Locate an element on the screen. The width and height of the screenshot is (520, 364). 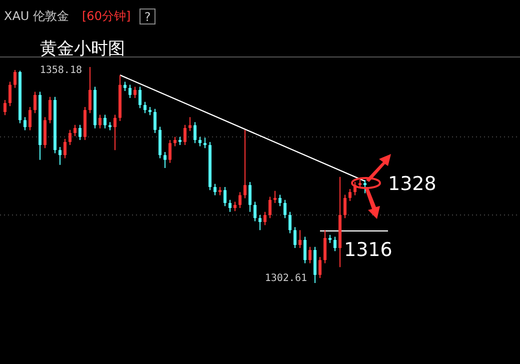
text: 1328 is located at coordinates (412, 184).